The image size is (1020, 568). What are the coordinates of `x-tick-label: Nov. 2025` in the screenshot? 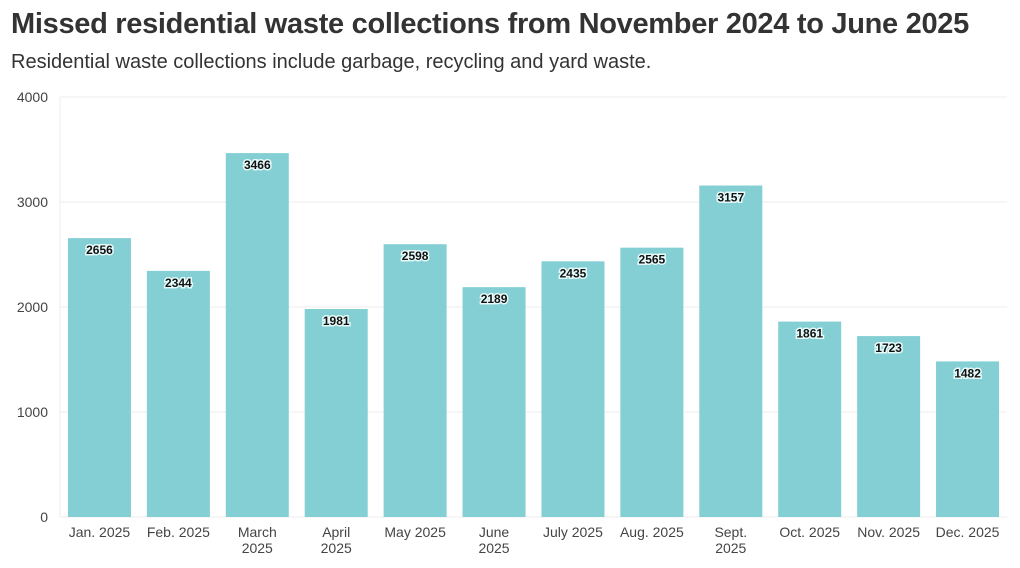 It's located at (888, 532).